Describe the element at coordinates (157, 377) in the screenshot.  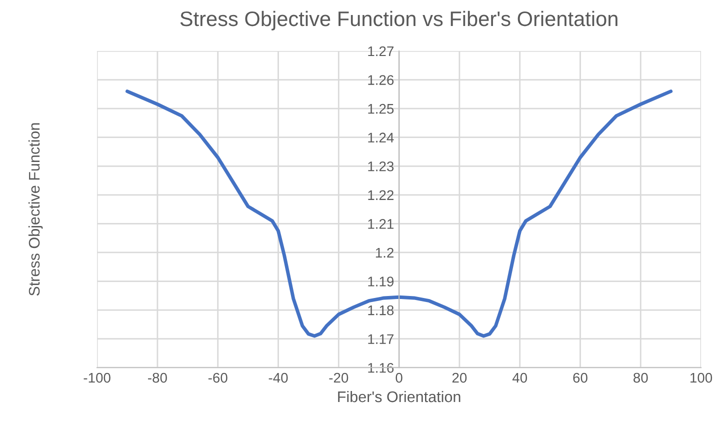
I see `x-tick-label: -80` at that location.